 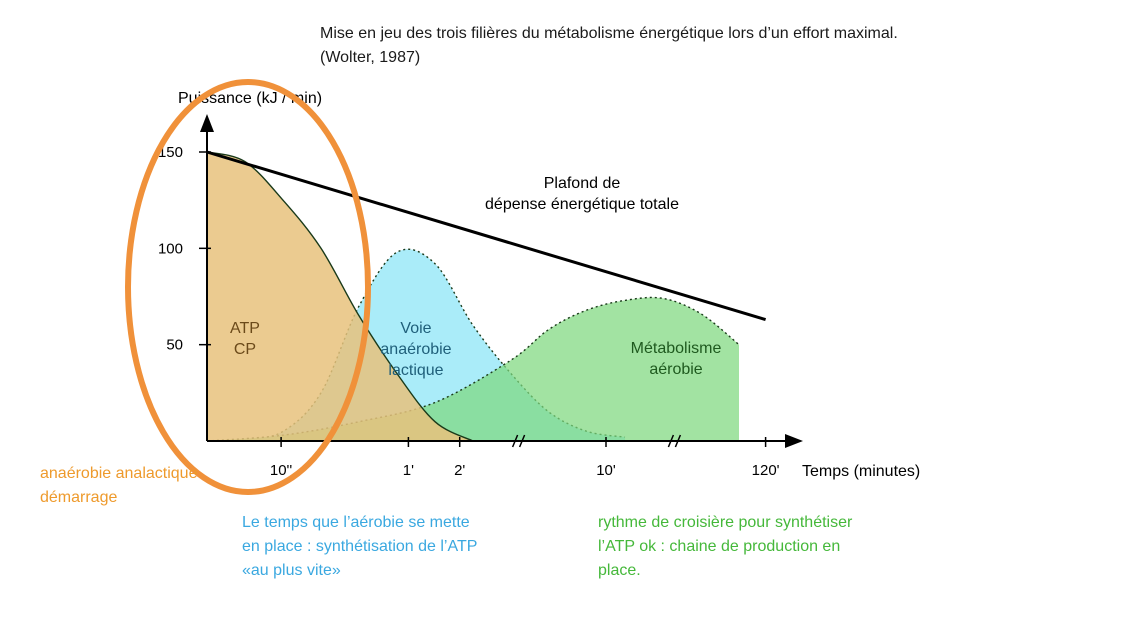 I want to click on title-line-2: (Wolter, 1987), so click(x=370, y=57).